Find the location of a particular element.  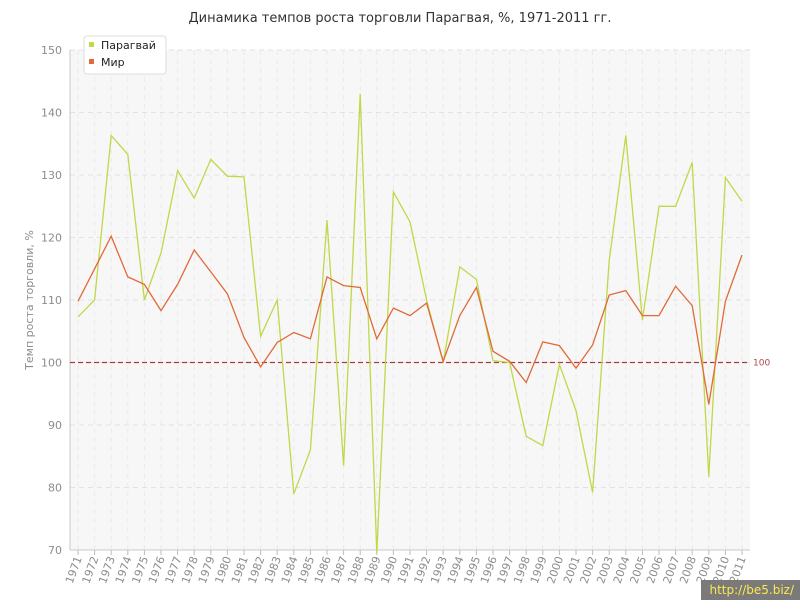

y-axis-label: Темп роста торговли, % is located at coordinates (29, 300).